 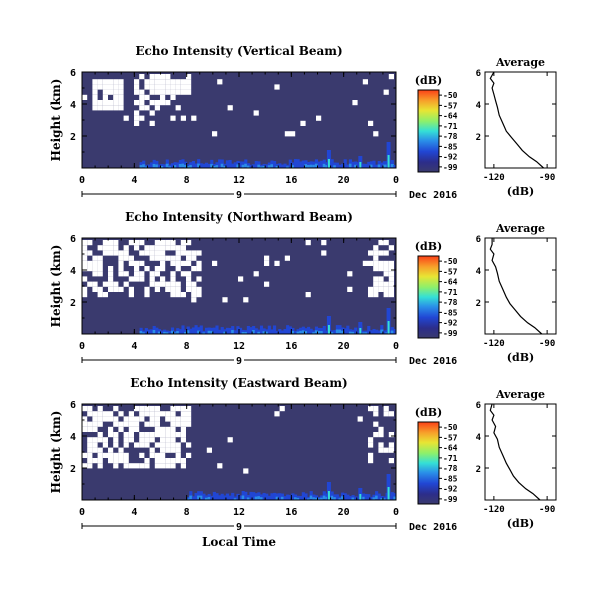 What do you see at coordinates (450, 95) in the screenshot?
I see `colorbar-tick-label: -50` at bounding box center [450, 95].